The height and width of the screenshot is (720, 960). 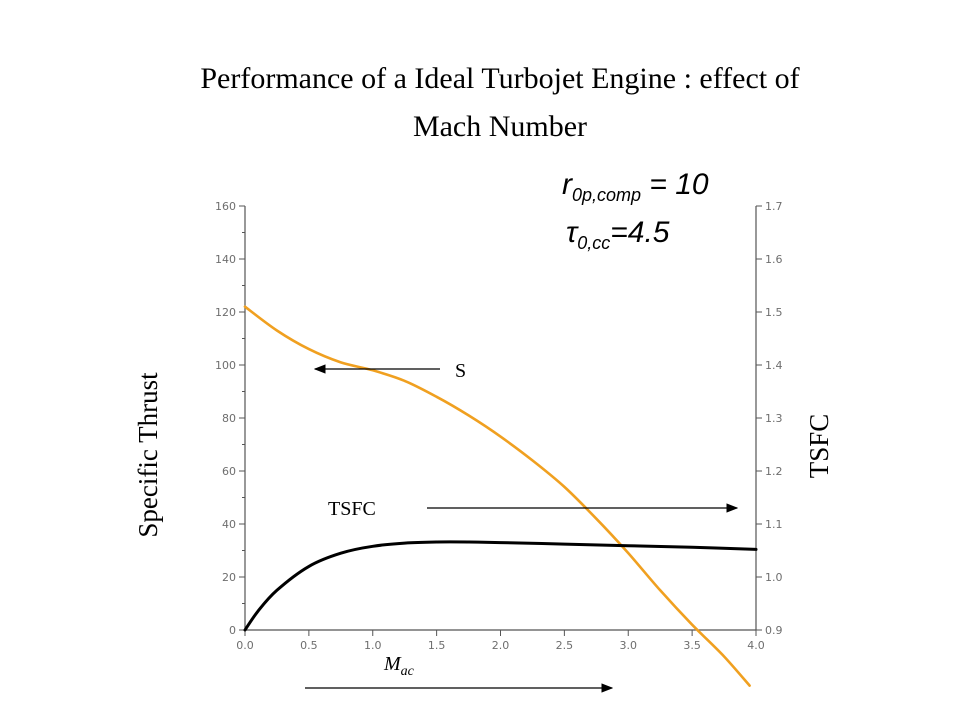 What do you see at coordinates (309, 645) in the screenshot?
I see `x-tick-label: 0.5` at bounding box center [309, 645].